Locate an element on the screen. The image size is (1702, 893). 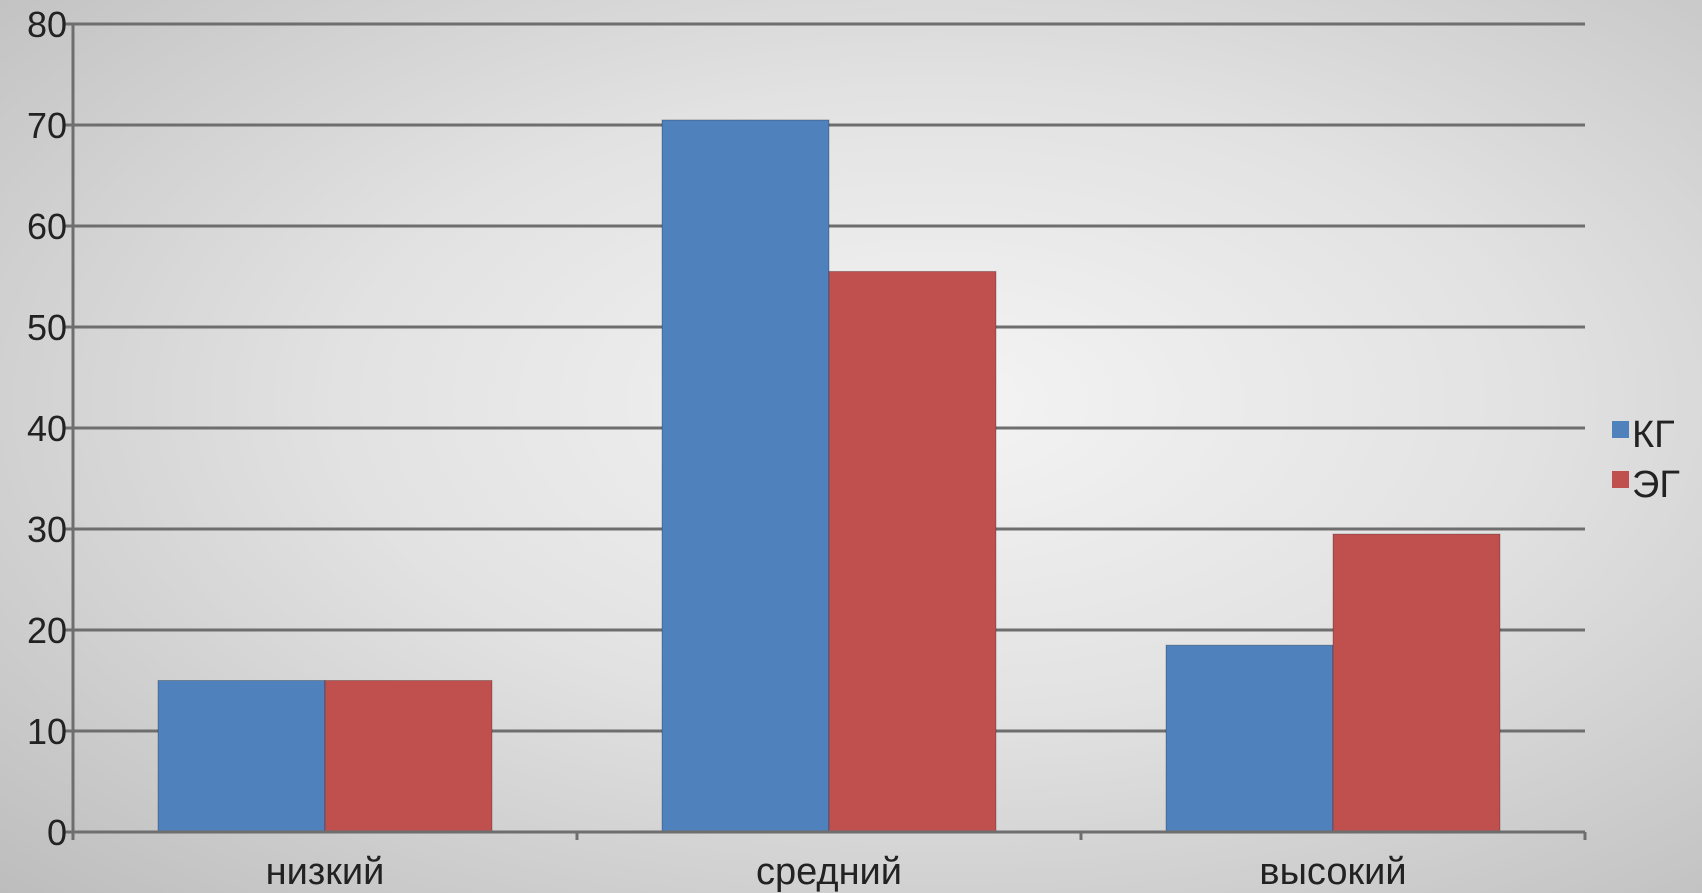
x-tick-labels: низкий средний высокий is located at coordinates (836, 872).